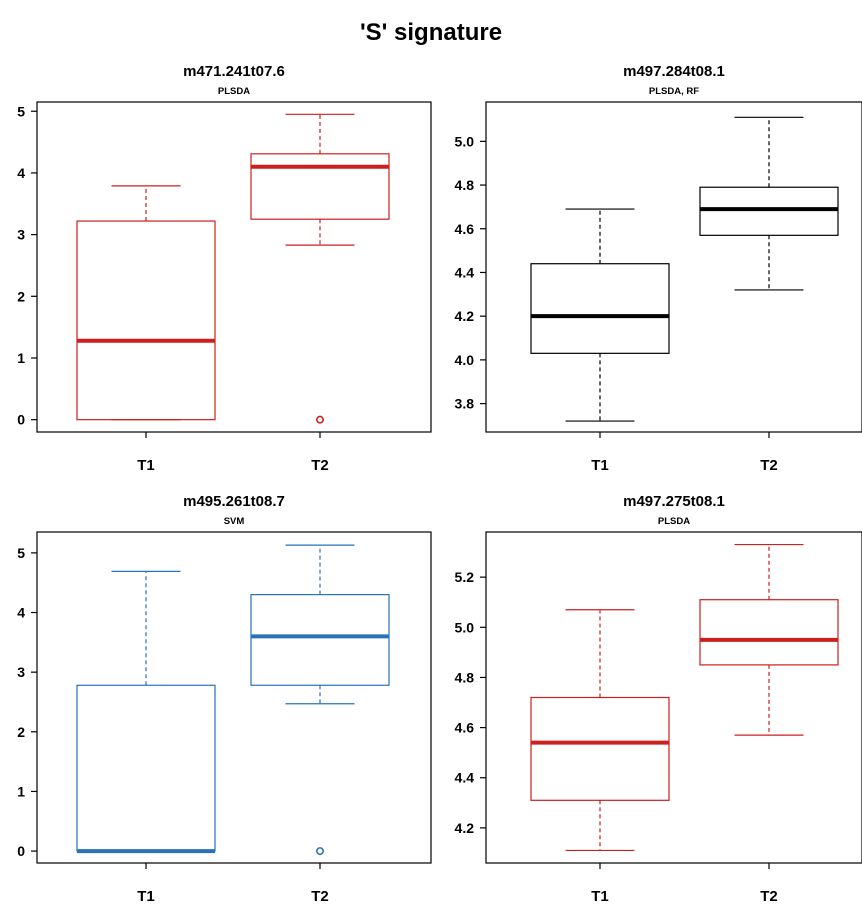 The width and height of the screenshot is (862, 905). I want to click on panel-title: m497.284t08.1, so click(674, 71).